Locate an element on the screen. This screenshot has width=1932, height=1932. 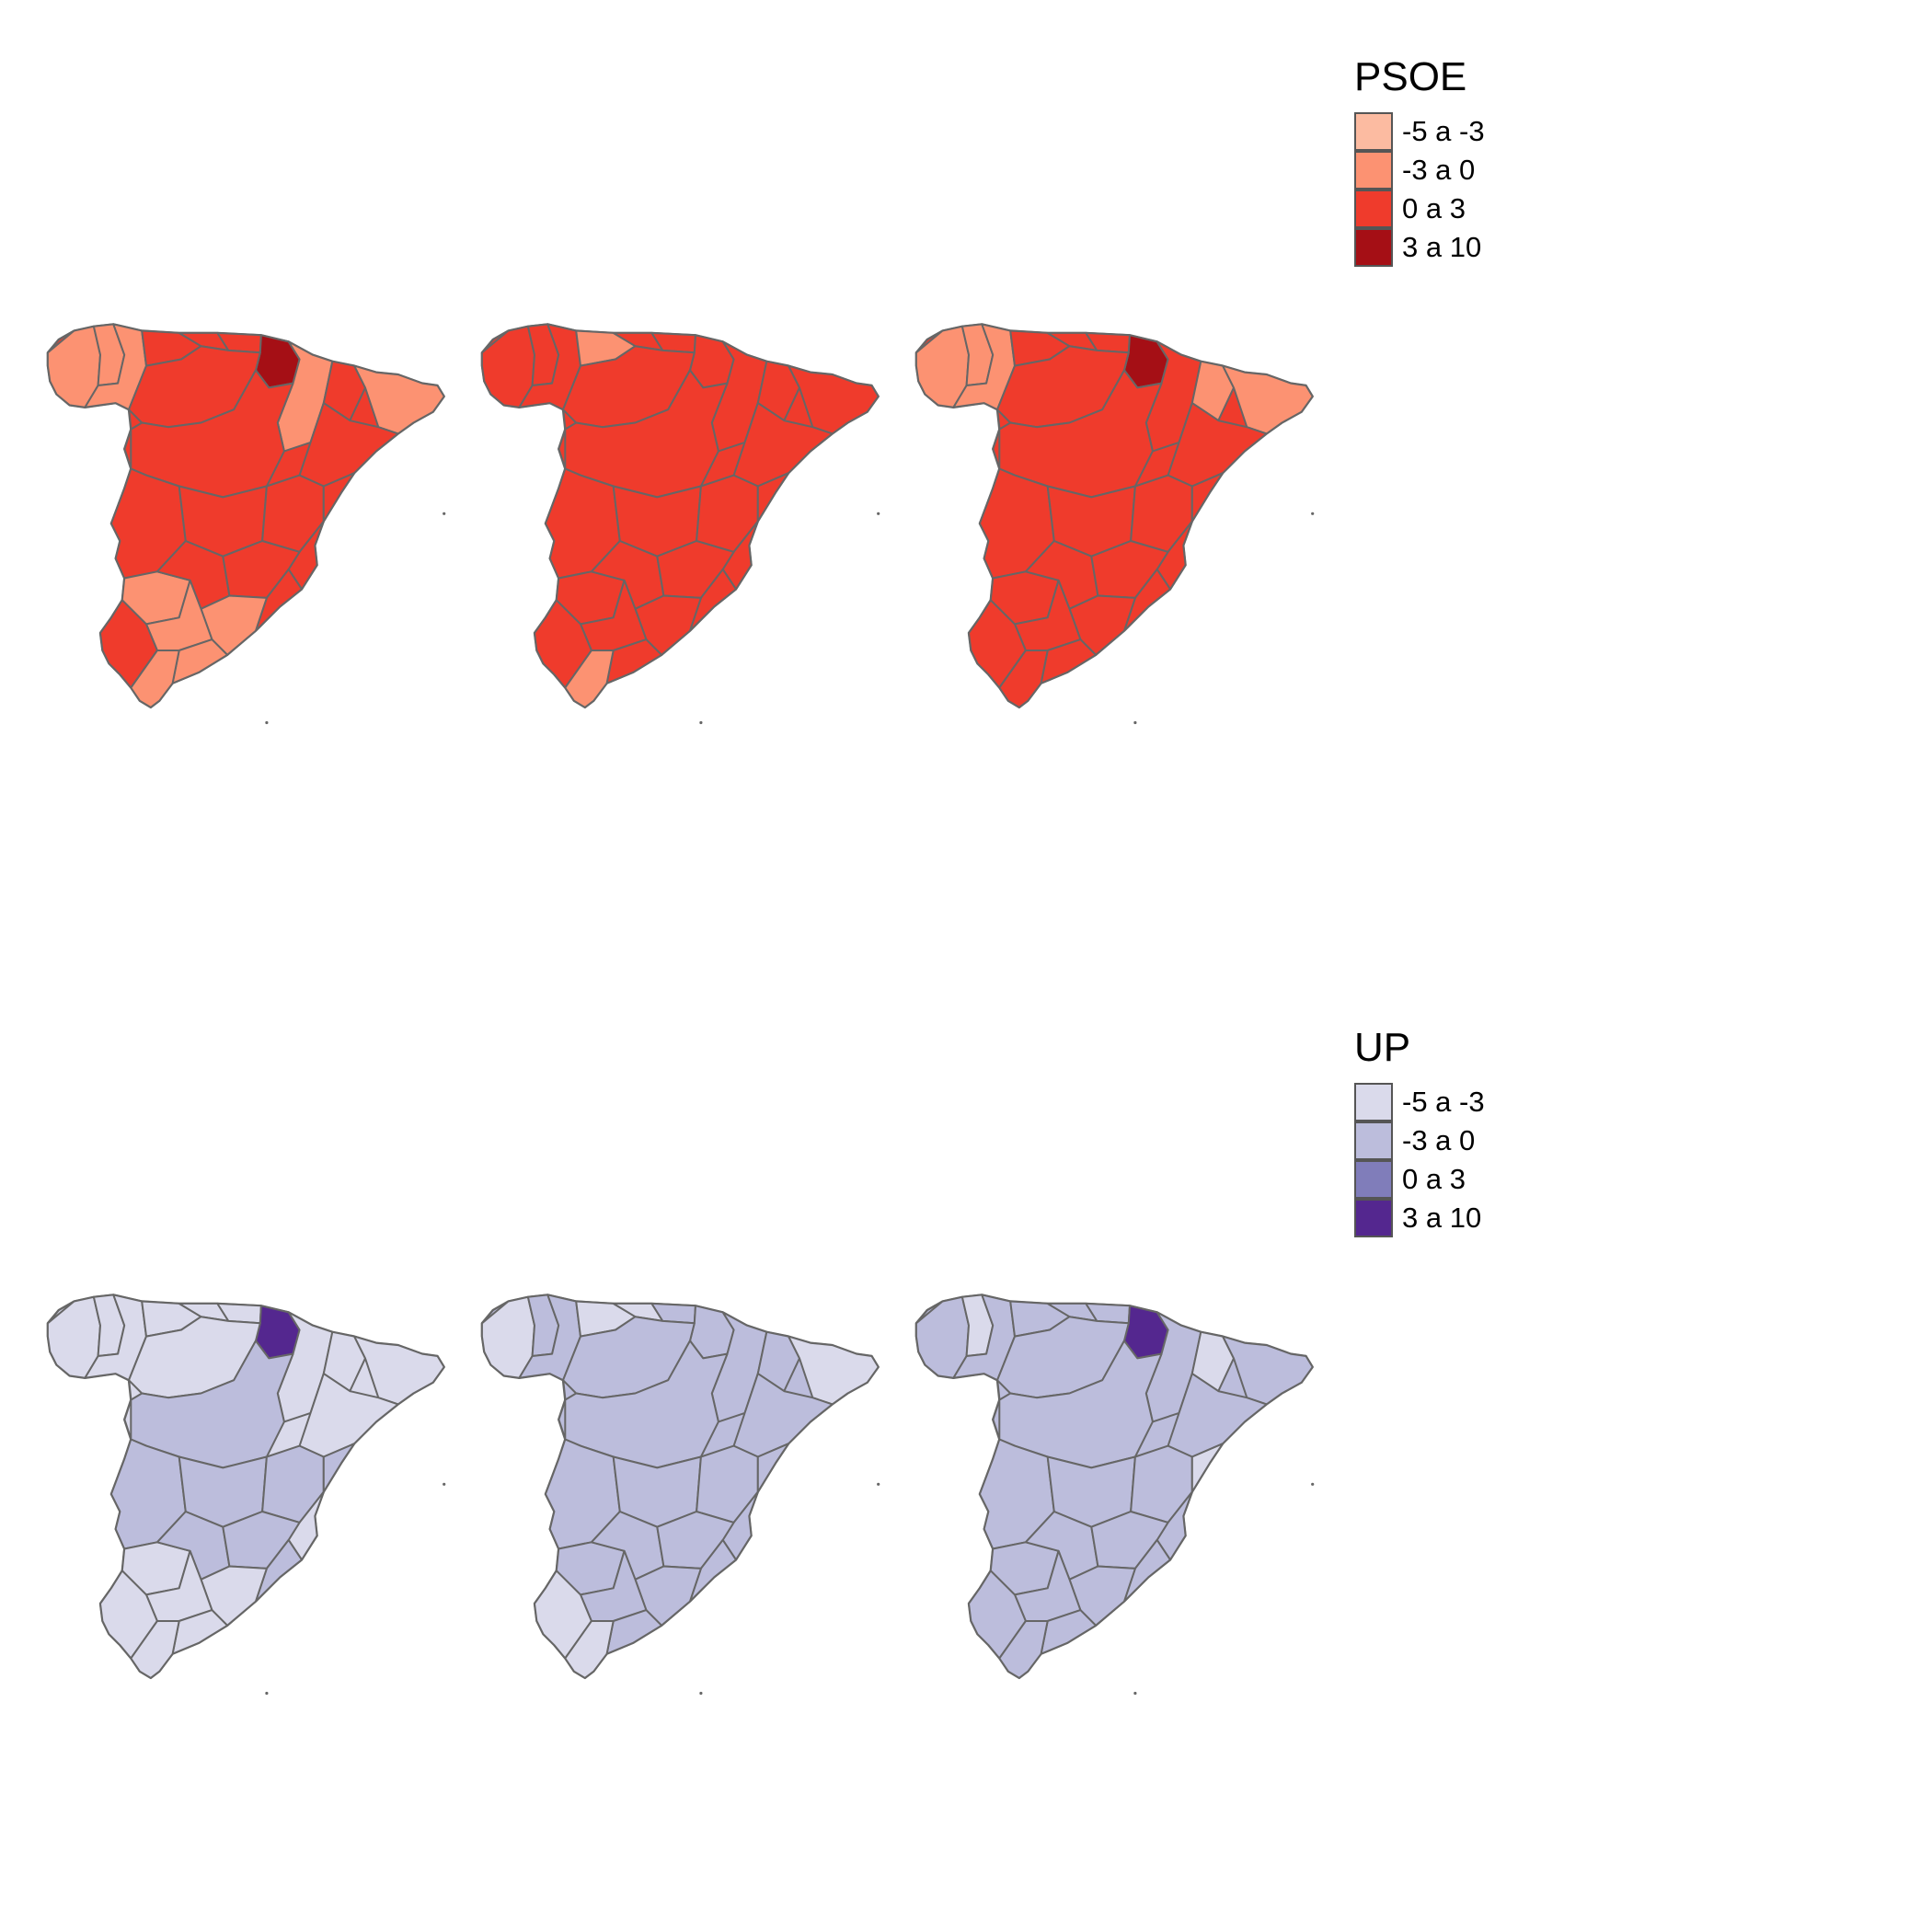
legend-title: UP is located at coordinates (1382, 1047).